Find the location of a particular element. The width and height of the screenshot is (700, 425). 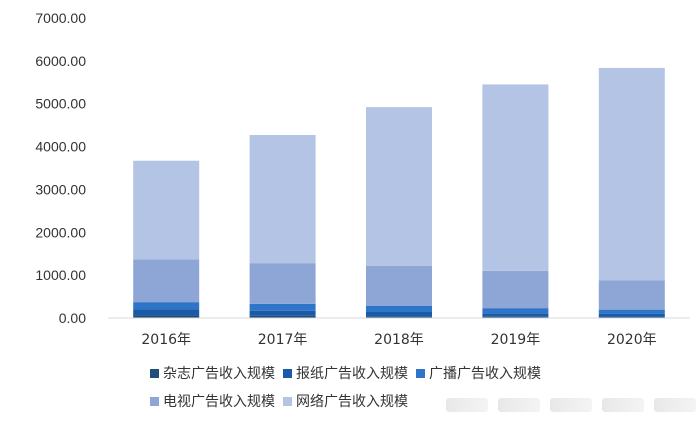

legend-item: 报纸广告收入规模 is located at coordinates (345, 373).